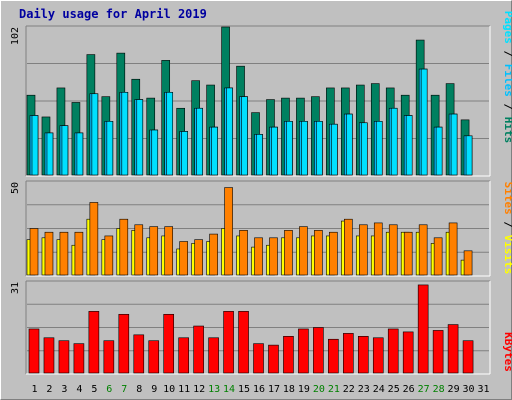  What do you see at coordinates (79, 389) in the screenshot?
I see `x-tick-label: 4` at bounding box center [79, 389].